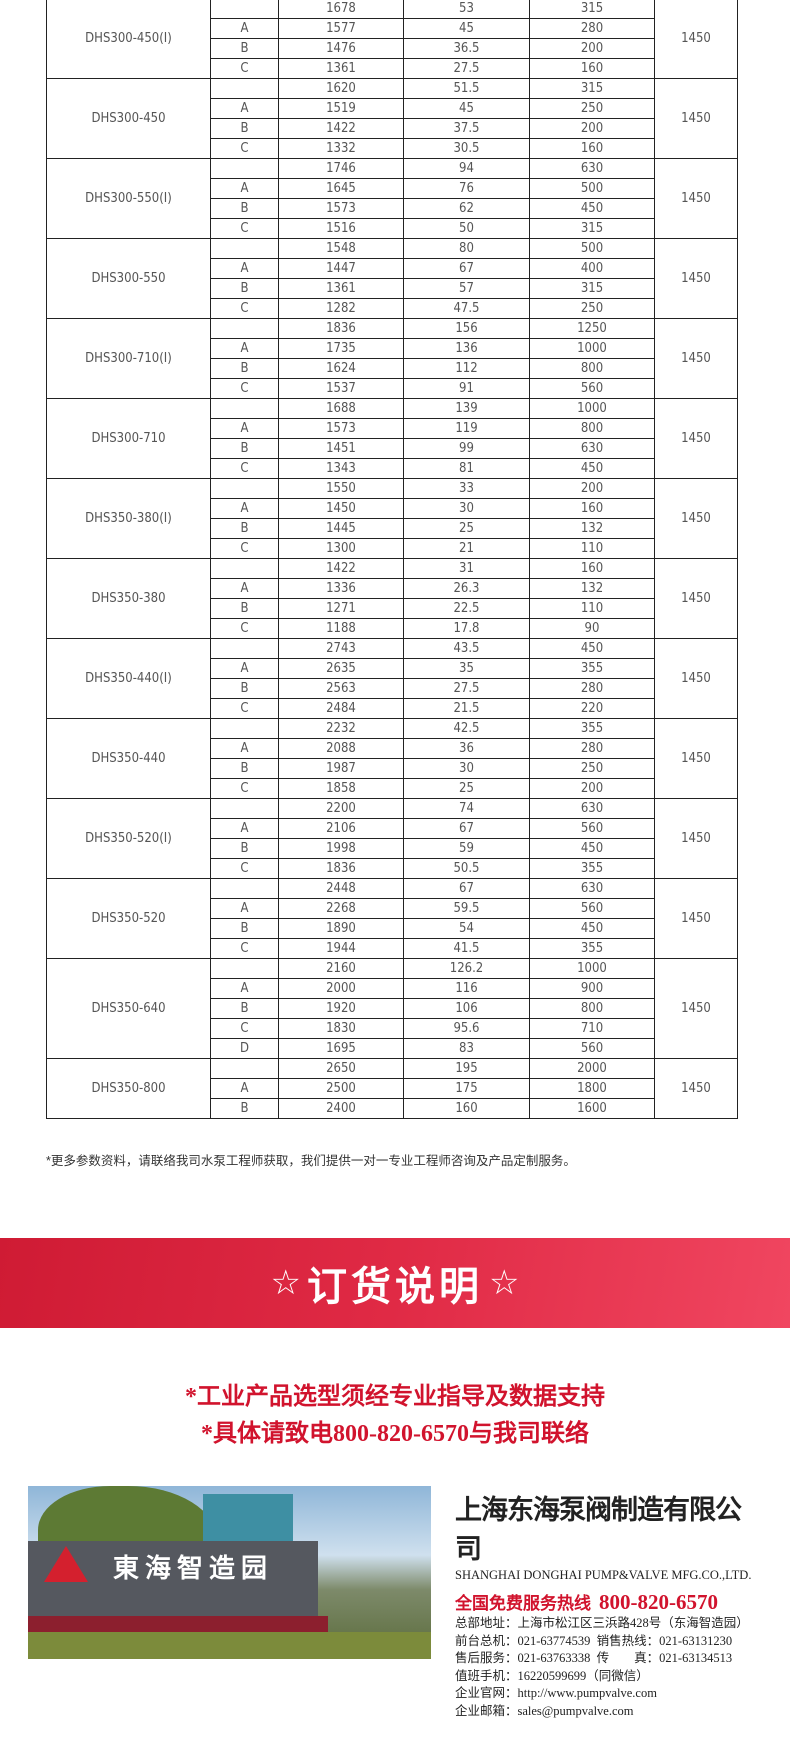 Image resolution: width=790 pixels, height=1754 pixels. Describe the element at coordinates (466, 1028) in the screenshot. I see `head-cell: 95.6` at that location.